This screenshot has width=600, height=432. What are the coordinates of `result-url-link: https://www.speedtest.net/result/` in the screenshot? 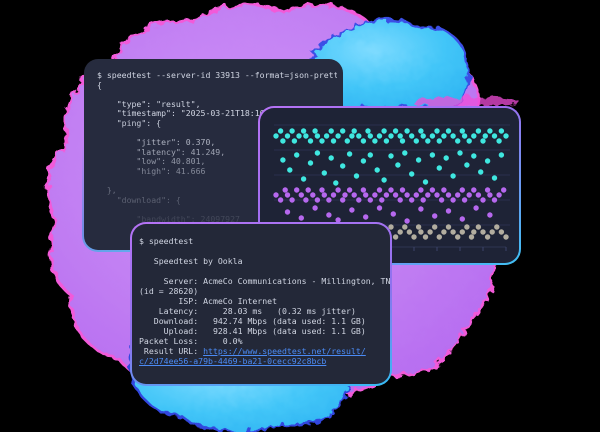 It's located at (284, 351).